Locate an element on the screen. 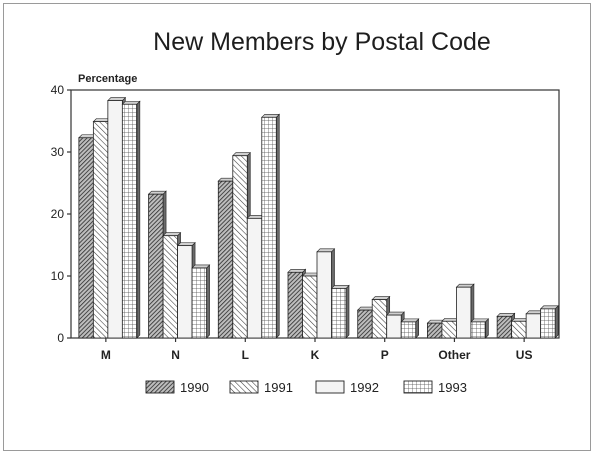 This screenshot has height=456, width=596. x-tick-label: Other is located at coordinates (454, 355).